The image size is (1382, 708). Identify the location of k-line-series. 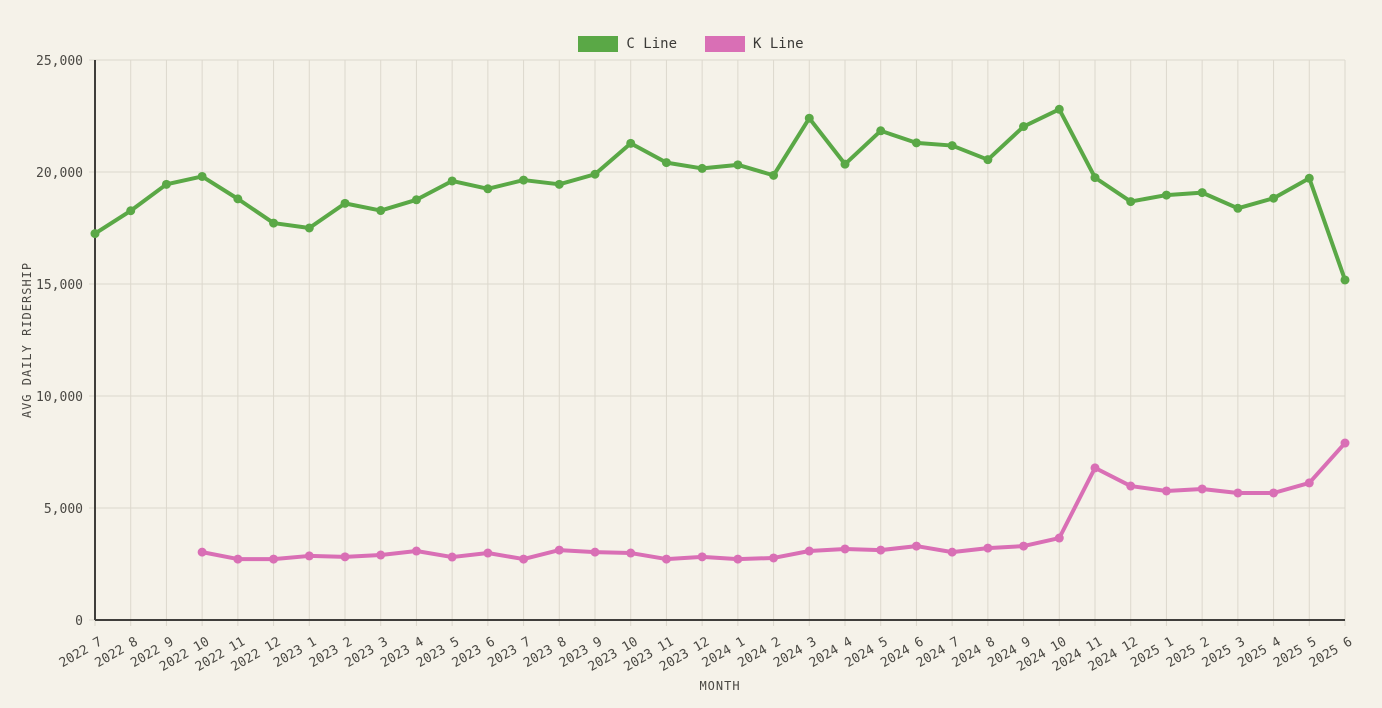
(773, 501).